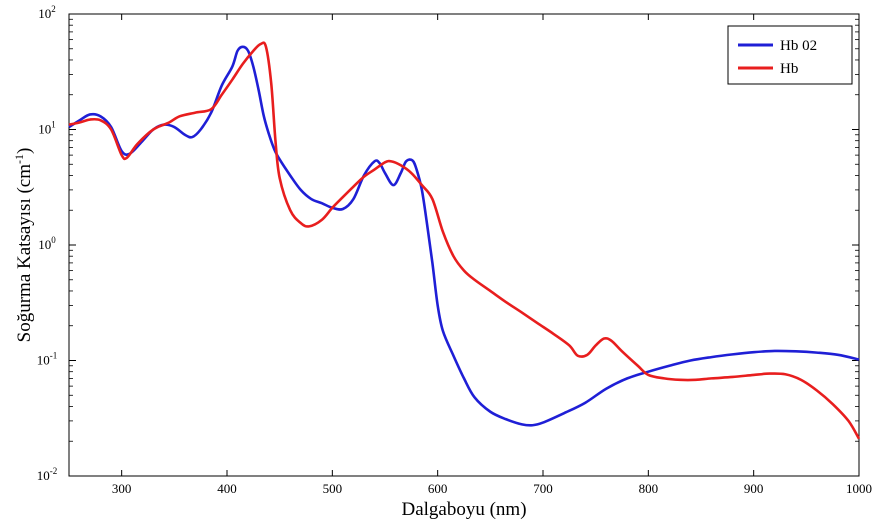  Describe the element at coordinates (23, 245) in the screenshot. I see `y-axis-label: Soğurma Katsayısı (cm-1)` at that location.